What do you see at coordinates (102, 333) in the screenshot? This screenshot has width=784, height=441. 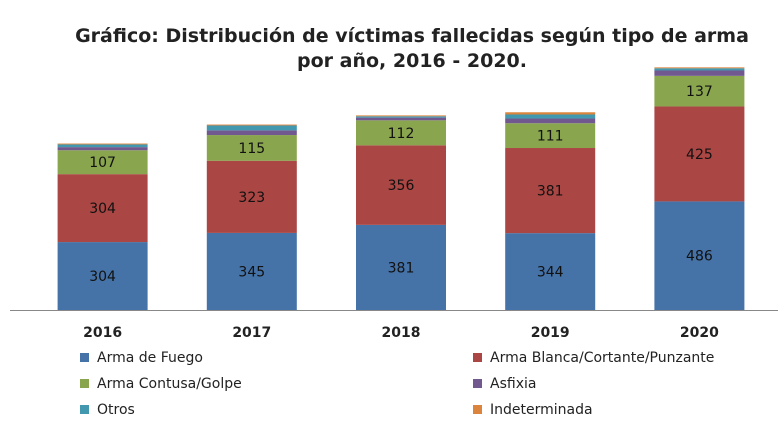 I see `x-tick-label: 2016` at bounding box center [102, 333].